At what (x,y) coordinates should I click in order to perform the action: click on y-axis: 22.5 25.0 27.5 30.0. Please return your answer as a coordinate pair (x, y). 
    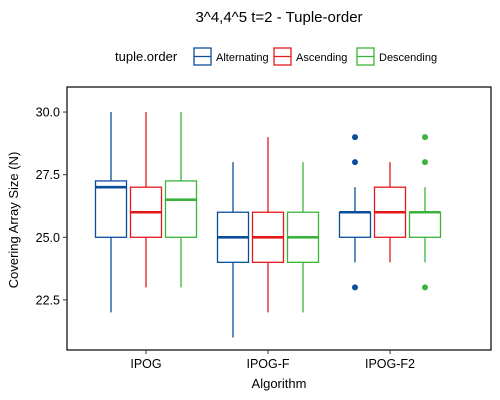
    Looking at the image, I should click on (51, 206).